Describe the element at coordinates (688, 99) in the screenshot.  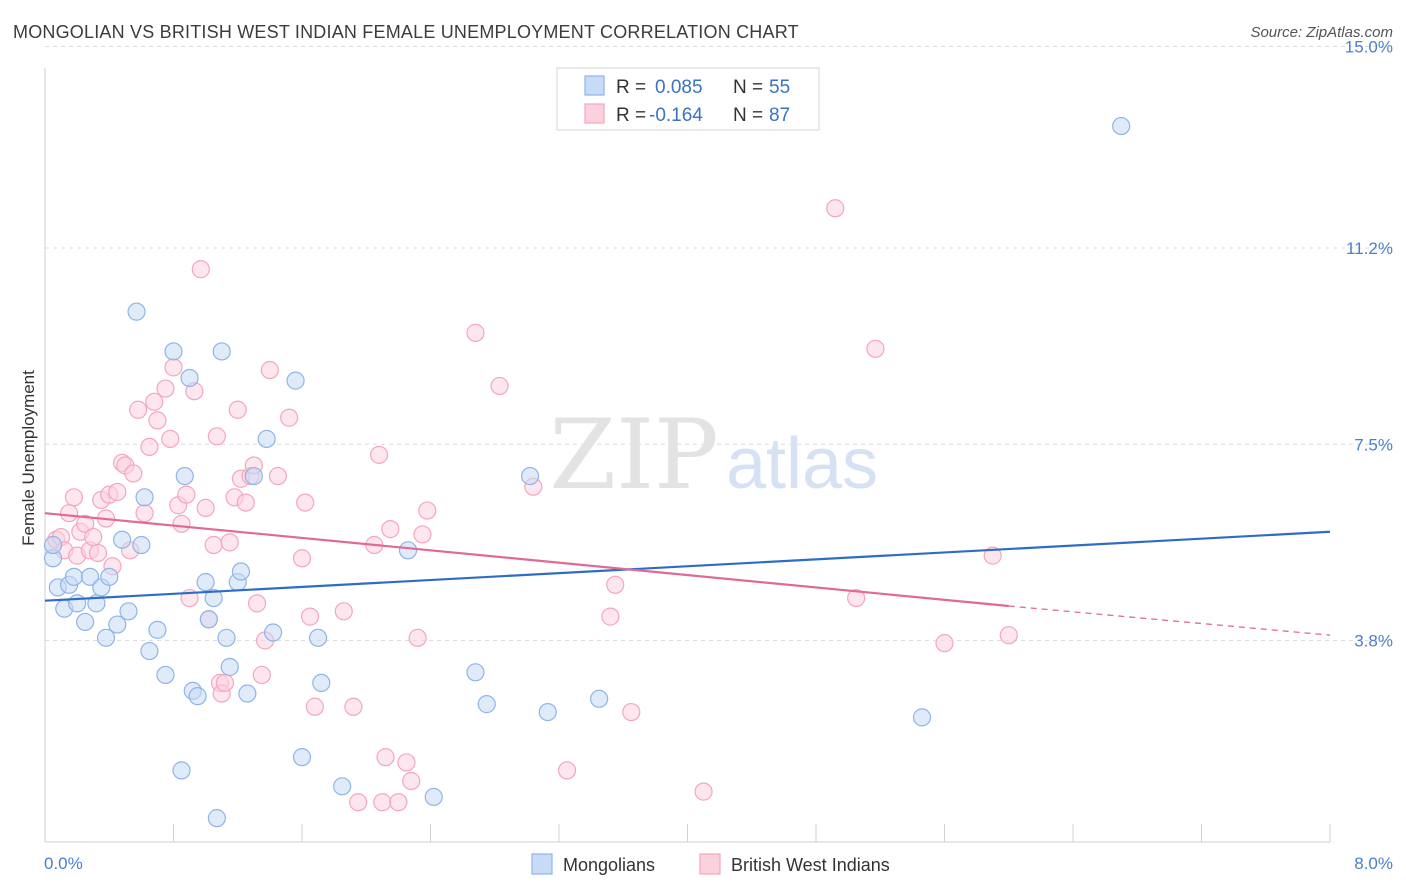
I see `legend-box: R = 0.085 N = 55 R = -0.164 N = 87` at that location.